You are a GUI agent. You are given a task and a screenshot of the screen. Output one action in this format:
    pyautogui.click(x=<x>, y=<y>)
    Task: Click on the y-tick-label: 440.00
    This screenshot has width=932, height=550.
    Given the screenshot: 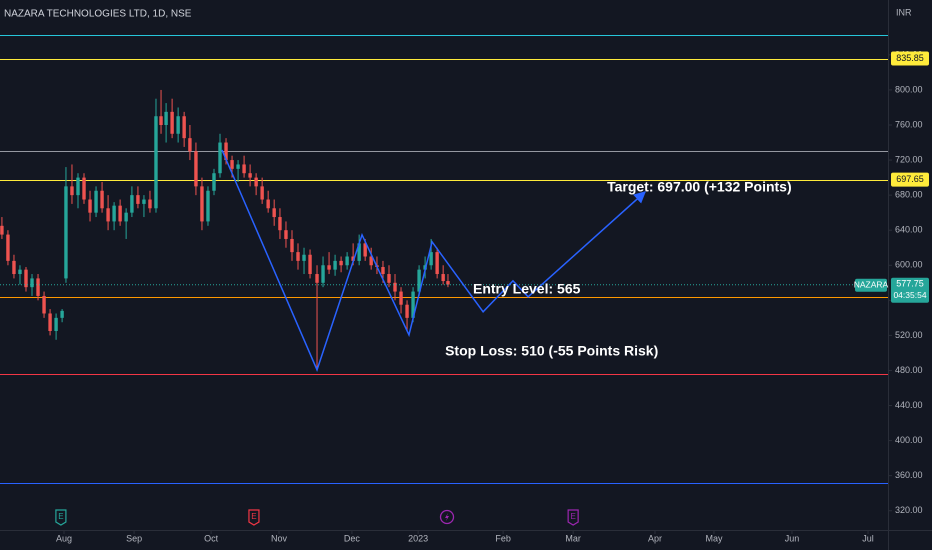 What is the action you would take?
    pyautogui.click(x=909, y=405)
    